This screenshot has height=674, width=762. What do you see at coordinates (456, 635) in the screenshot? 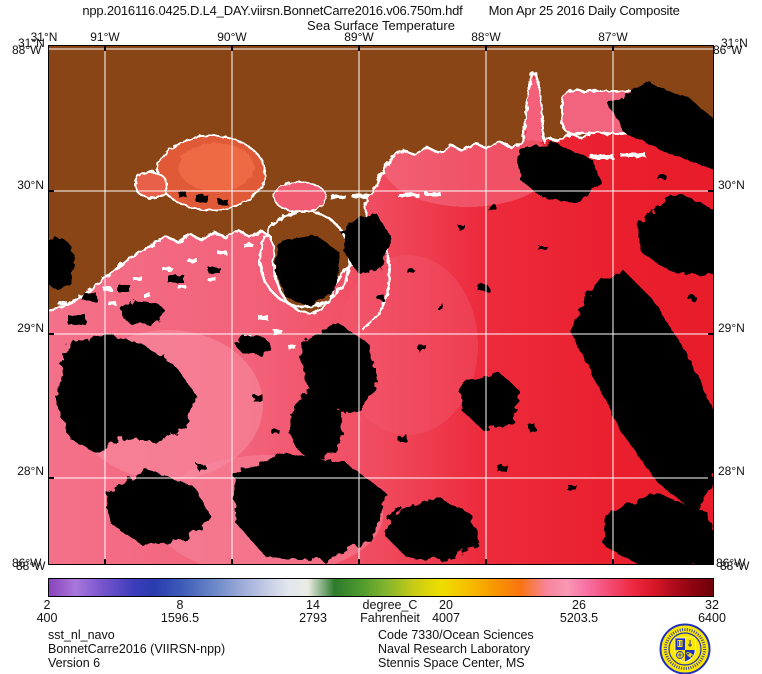
I see `credit-code-office: Code 7330/Ocean Sciences` at bounding box center [456, 635].